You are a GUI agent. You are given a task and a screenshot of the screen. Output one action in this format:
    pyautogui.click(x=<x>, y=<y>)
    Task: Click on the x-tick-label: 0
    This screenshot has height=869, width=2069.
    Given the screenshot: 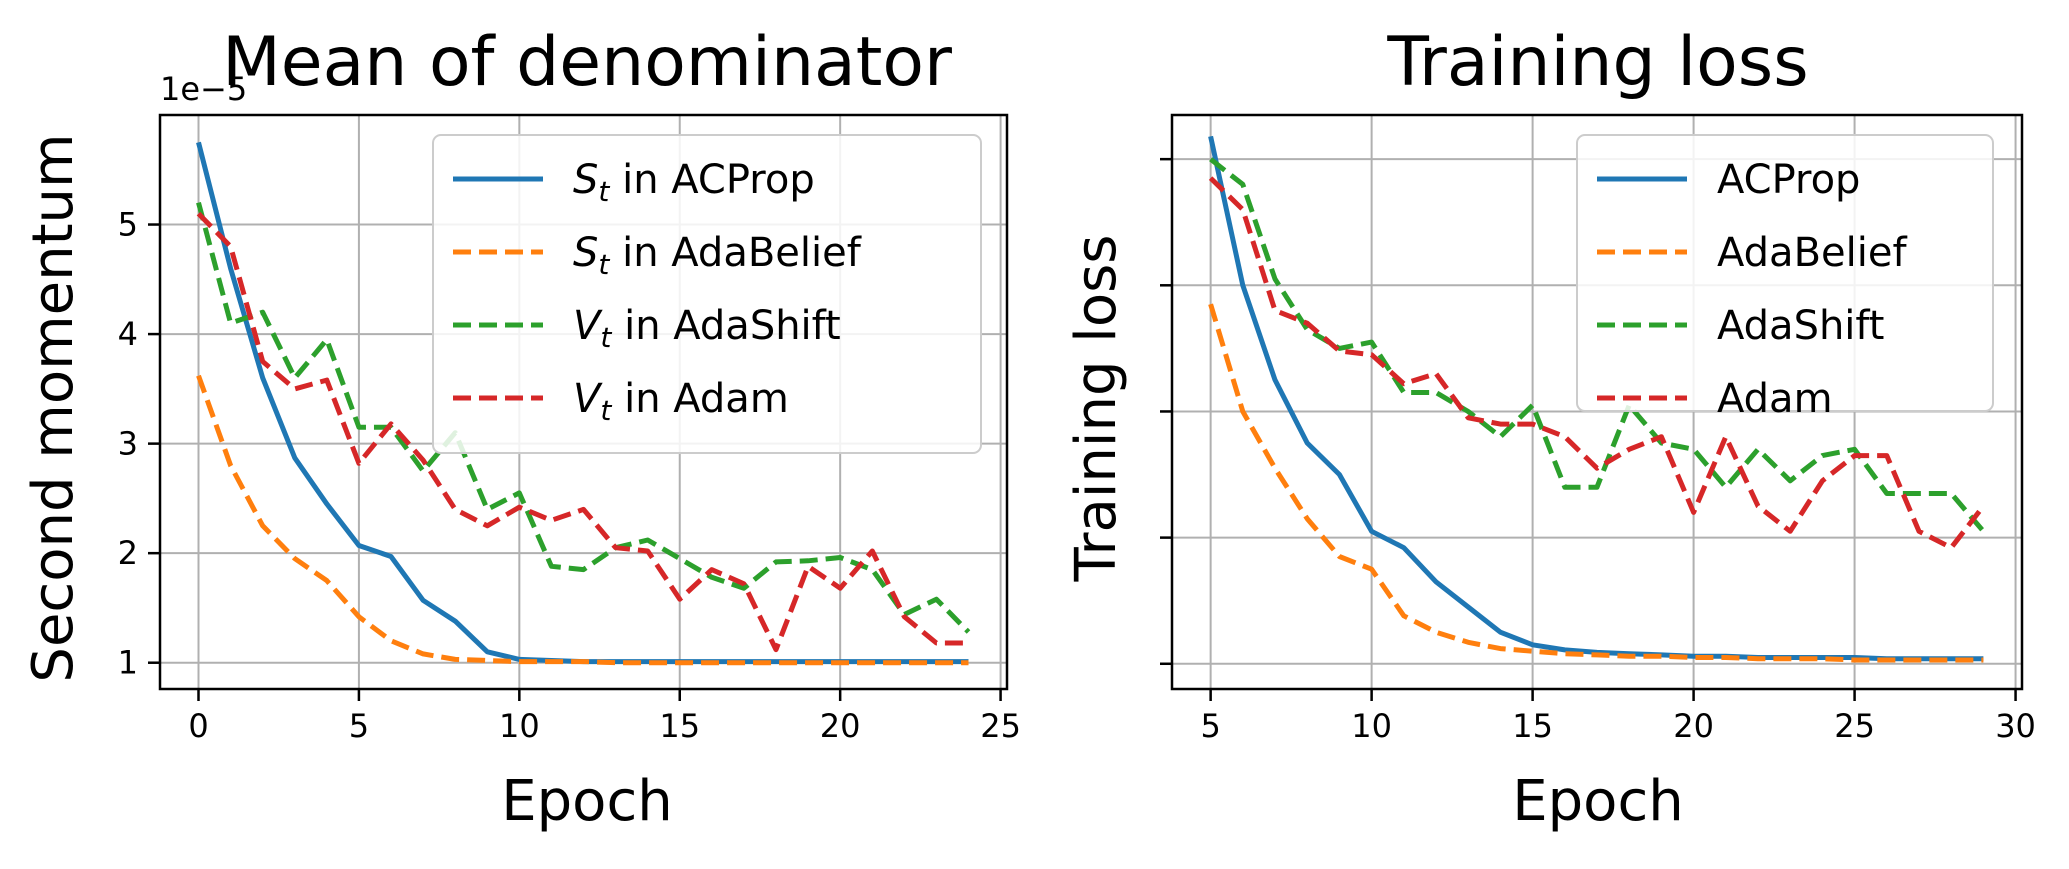 What is the action you would take?
    pyautogui.click(x=198, y=726)
    